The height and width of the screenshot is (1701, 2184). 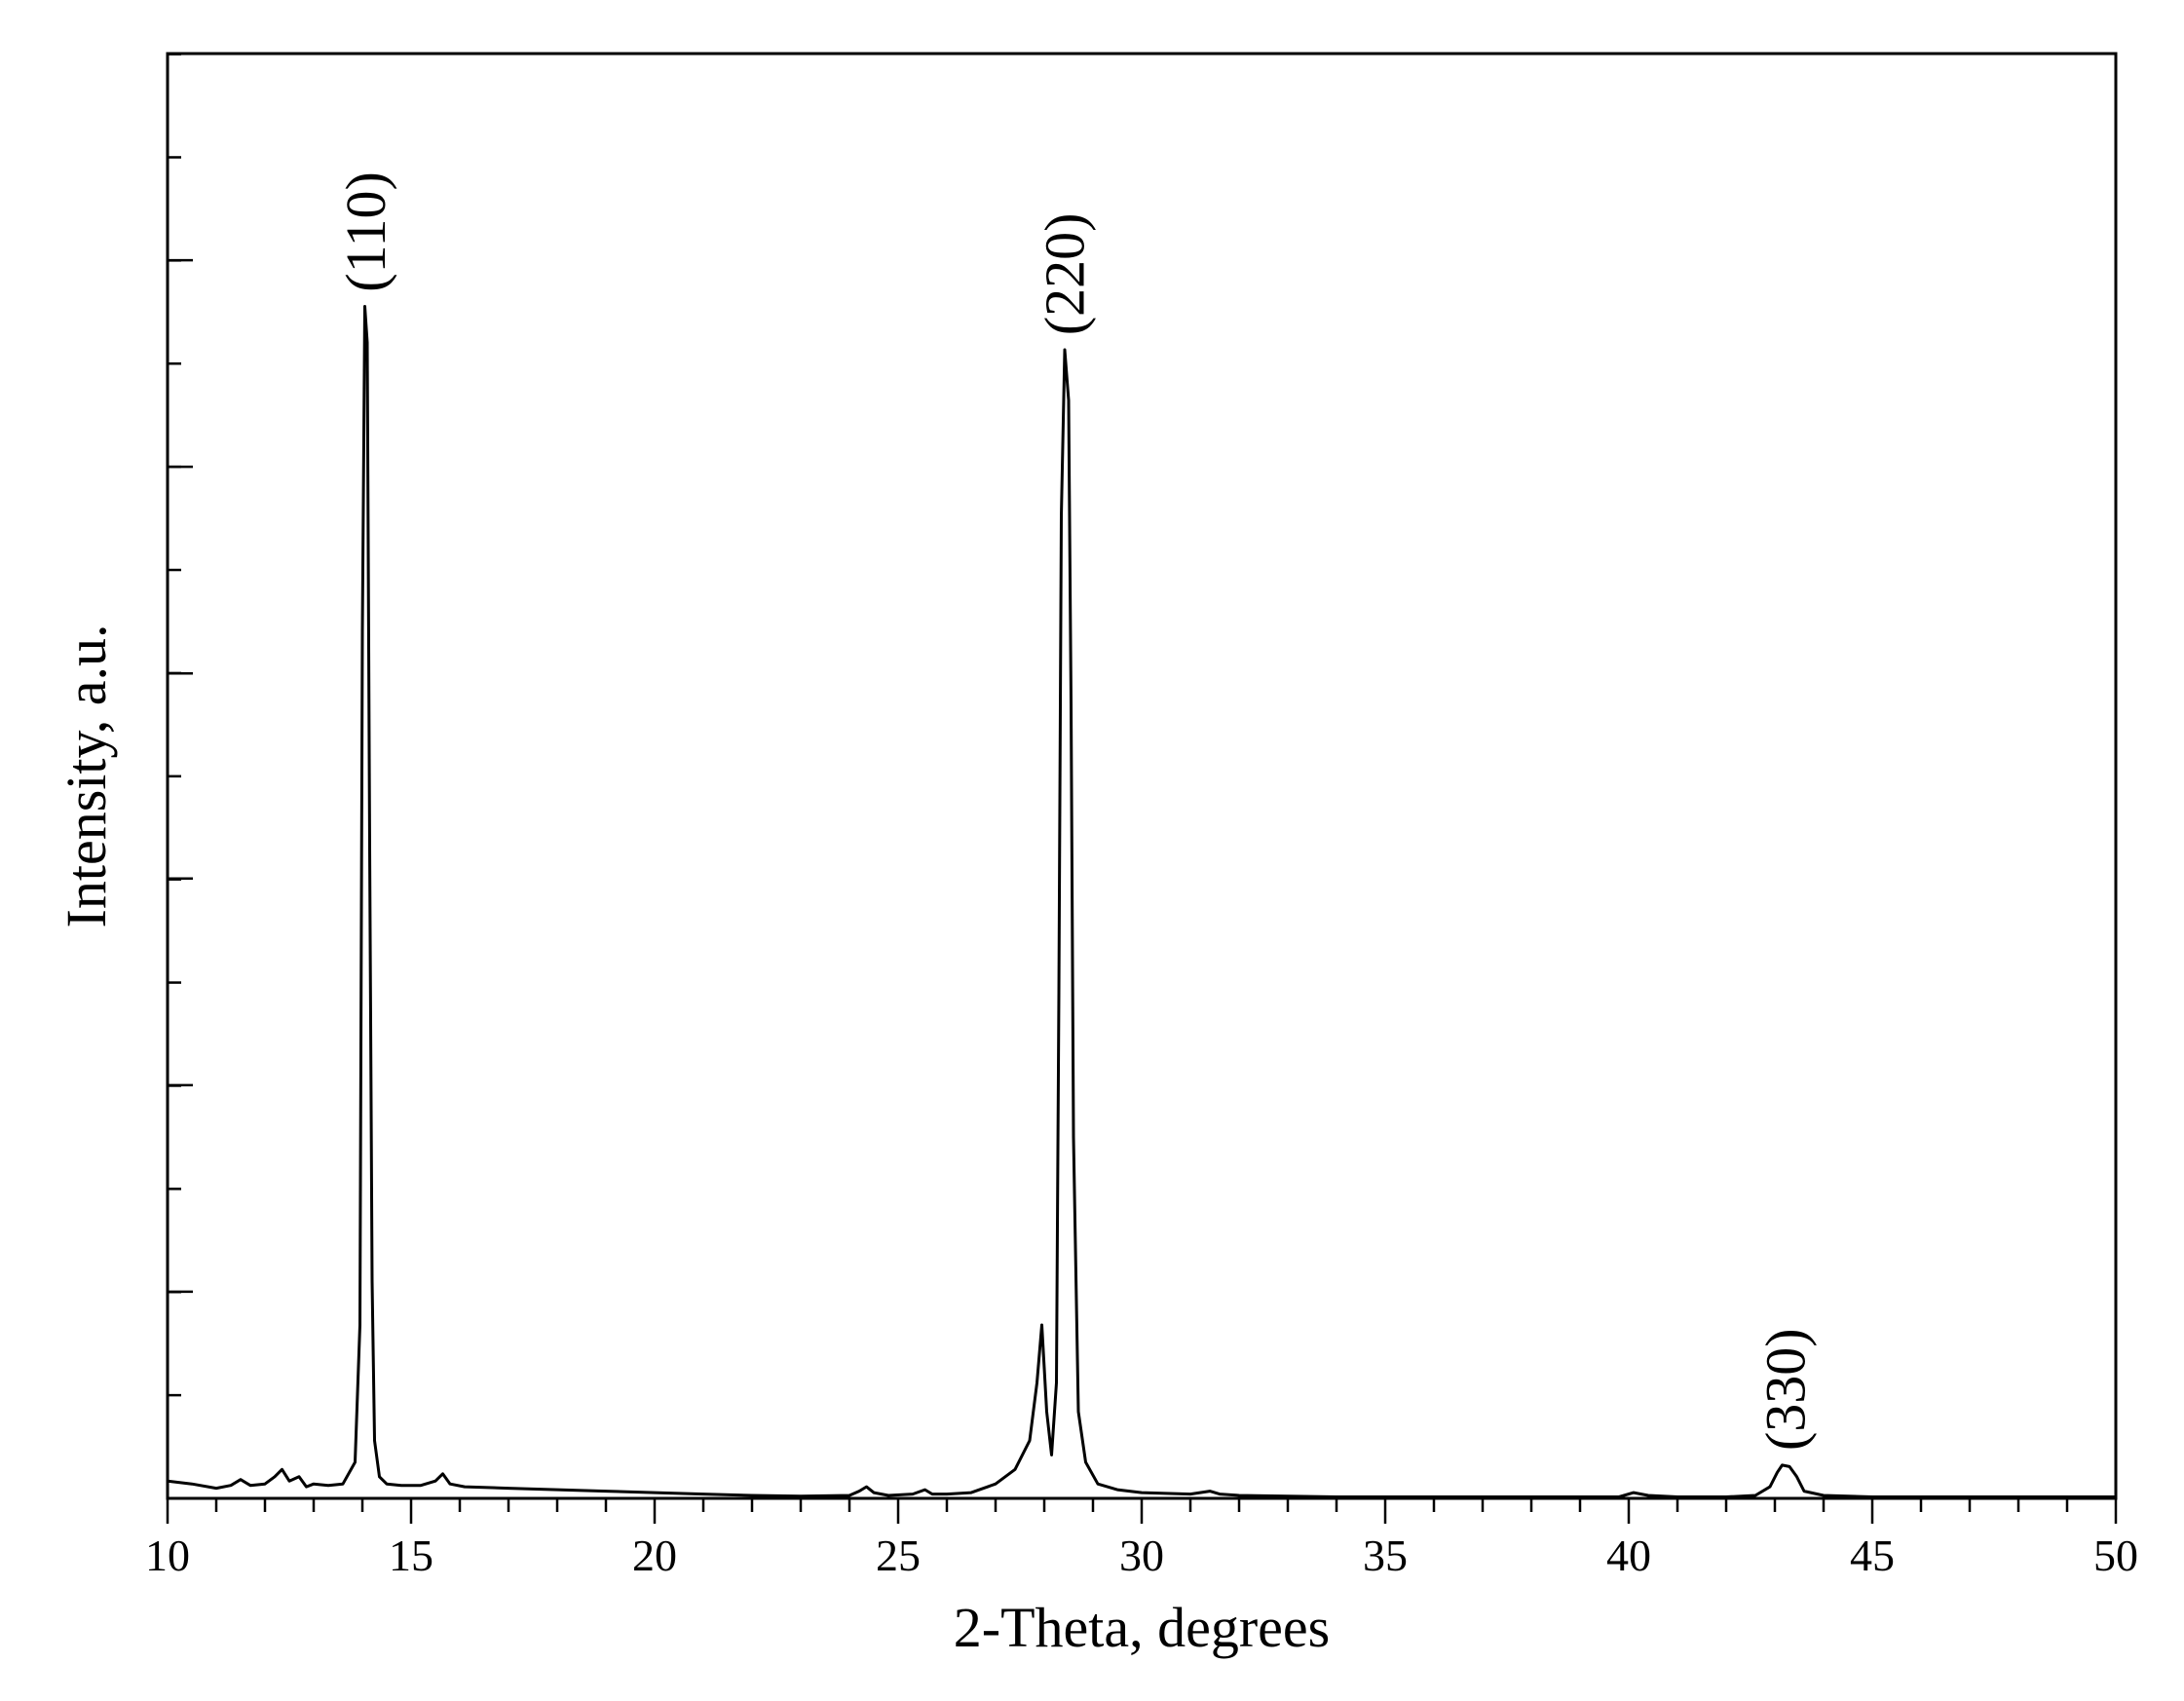 What do you see at coordinates (86, 776) in the screenshot?
I see `y-axis-title: Intensity, a.u.` at bounding box center [86, 776].